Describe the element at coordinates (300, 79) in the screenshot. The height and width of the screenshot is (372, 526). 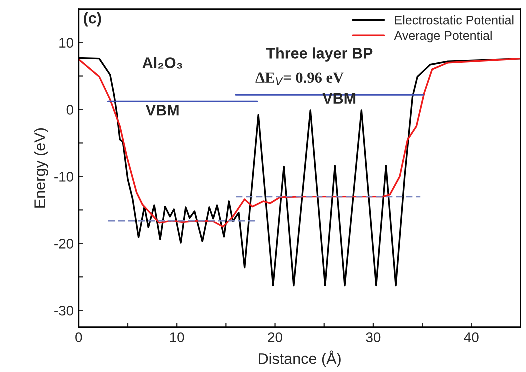
I see `annotation: ΔE$_{V}$= 0.96 eV` at that location.